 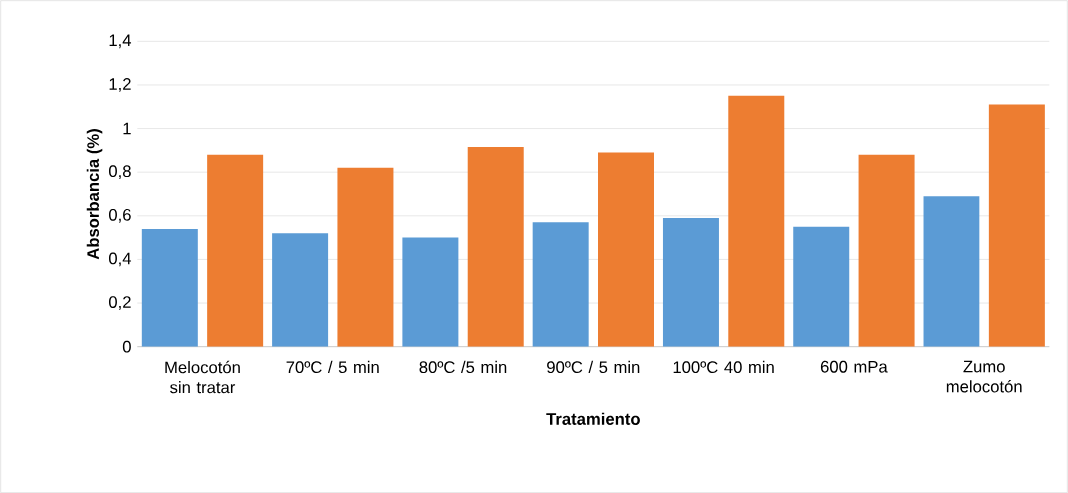 I want to click on y-axis-title: Absorbancia (%), so click(x=94, y=194).